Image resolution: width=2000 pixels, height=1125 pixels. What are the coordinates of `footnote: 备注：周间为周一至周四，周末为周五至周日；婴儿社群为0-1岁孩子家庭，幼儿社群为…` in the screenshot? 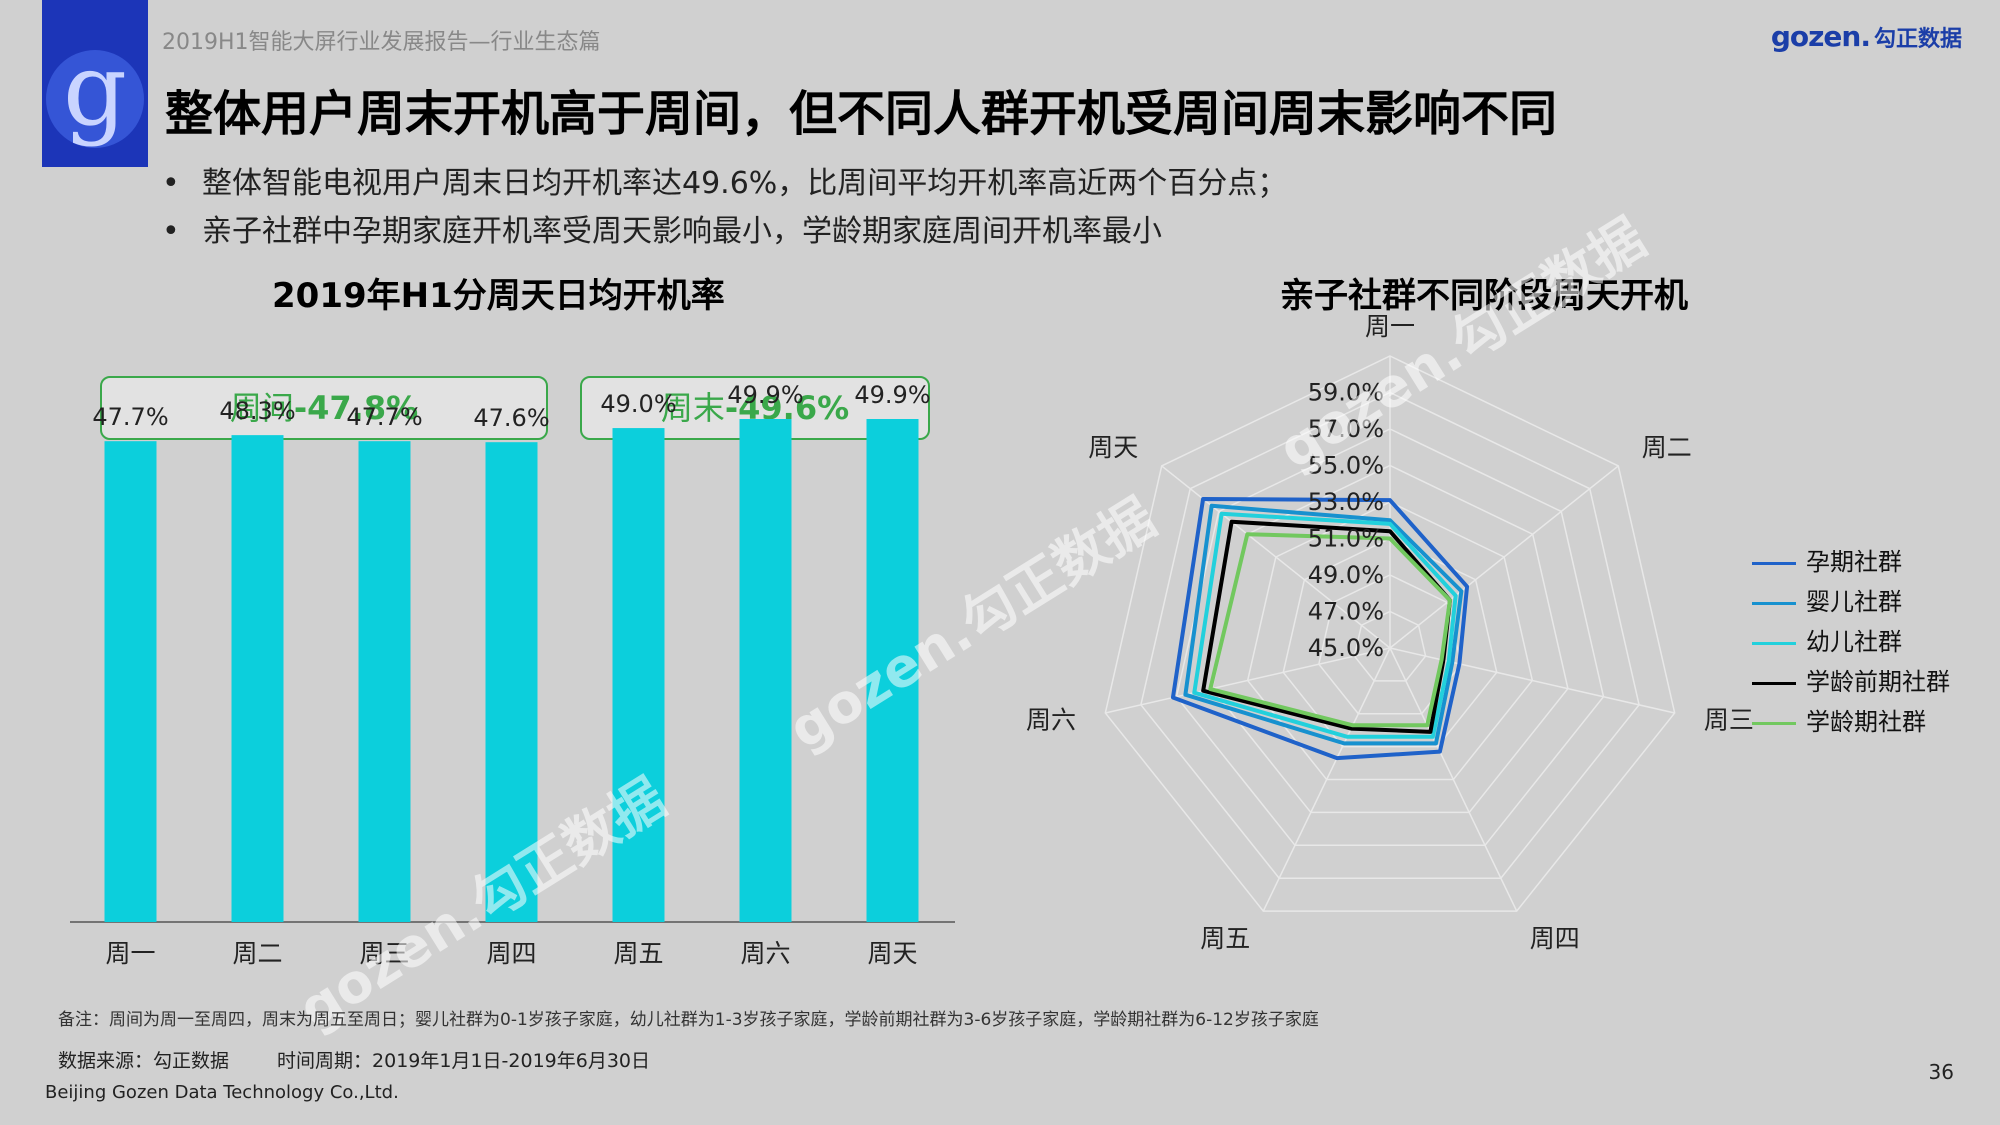 It's located at (688, 1020).